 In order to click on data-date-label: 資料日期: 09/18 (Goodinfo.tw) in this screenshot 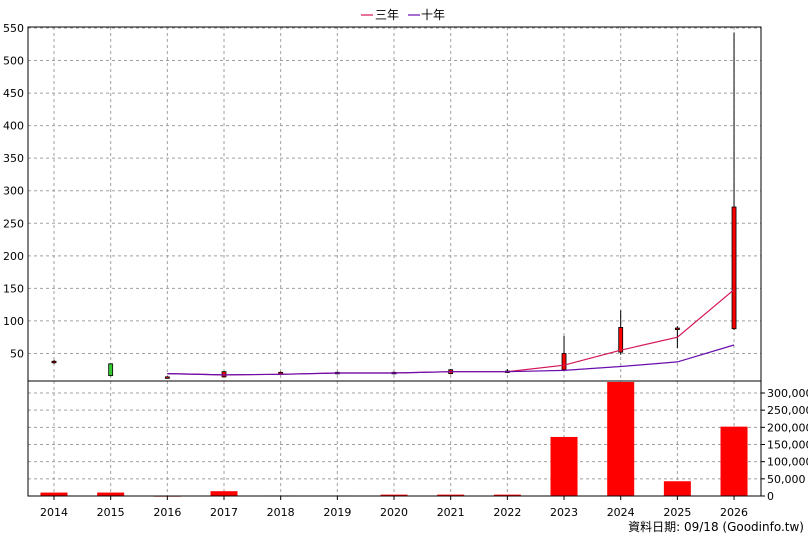, I will do `click(716, 527)`.